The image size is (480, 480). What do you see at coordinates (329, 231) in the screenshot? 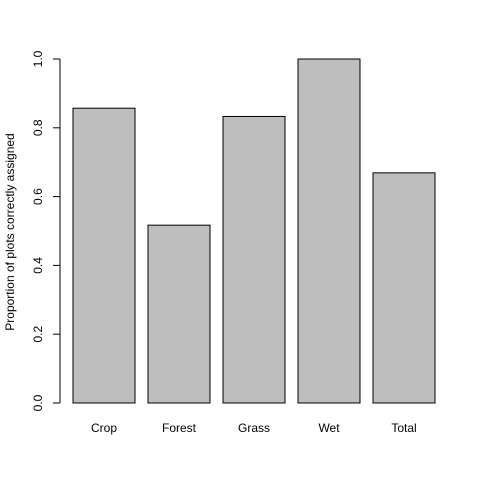
I see `bar-wet` at bounding box center [329, 231].